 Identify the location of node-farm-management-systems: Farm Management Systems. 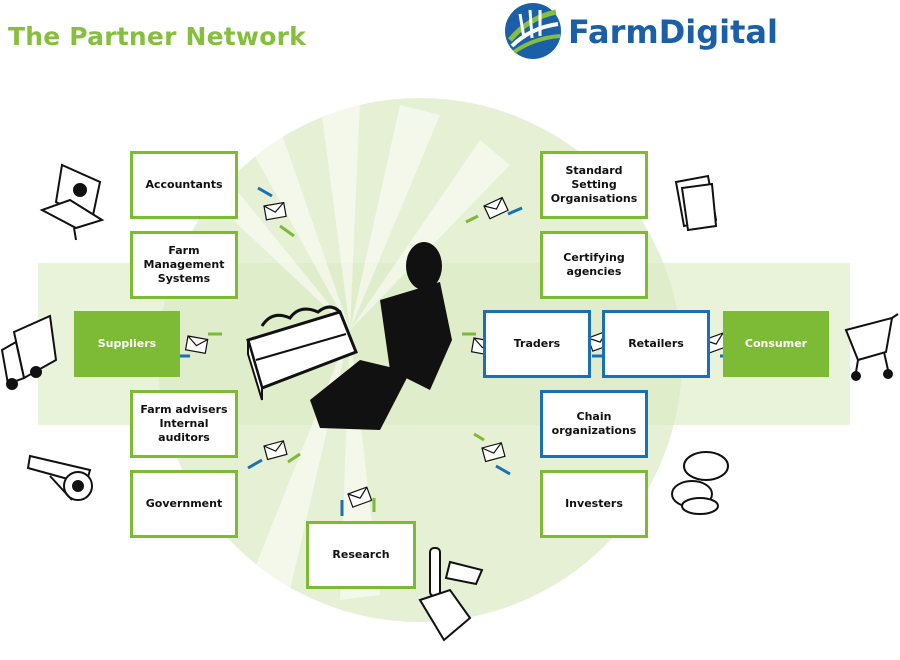
(184, 265).